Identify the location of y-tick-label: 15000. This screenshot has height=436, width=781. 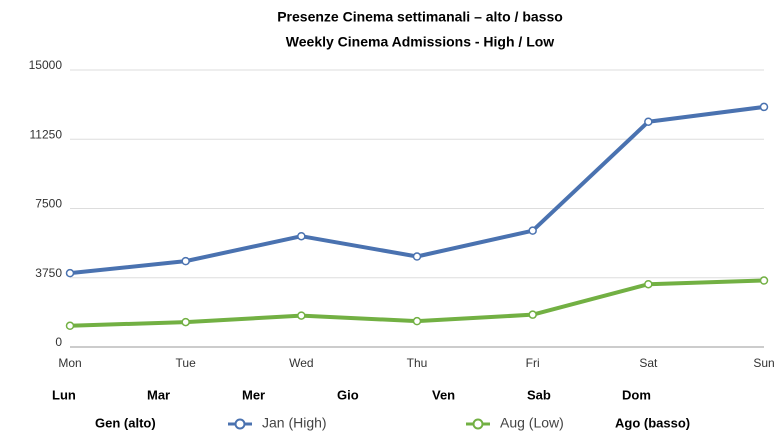
(46, 65).